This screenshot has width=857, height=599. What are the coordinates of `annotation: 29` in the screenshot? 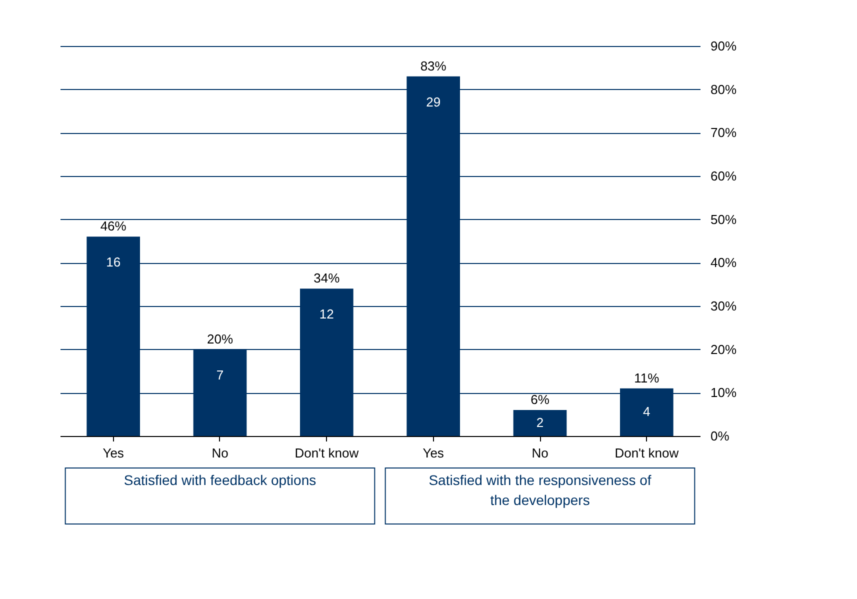 It's located at (433, 102).